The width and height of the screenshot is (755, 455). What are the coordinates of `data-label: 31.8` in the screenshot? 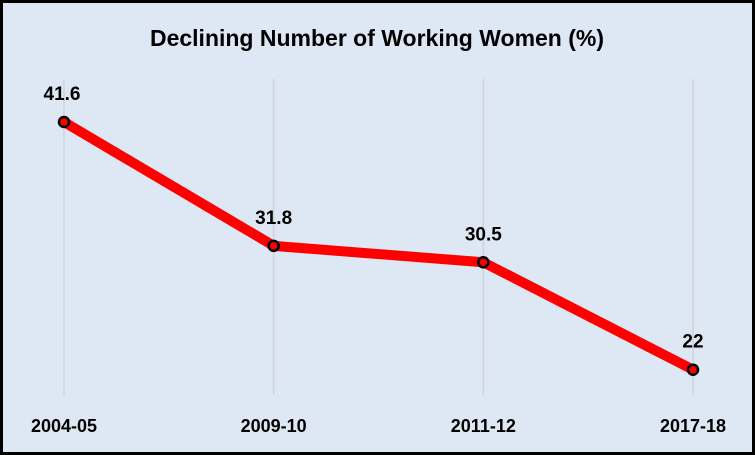 It's located at (273, 218).